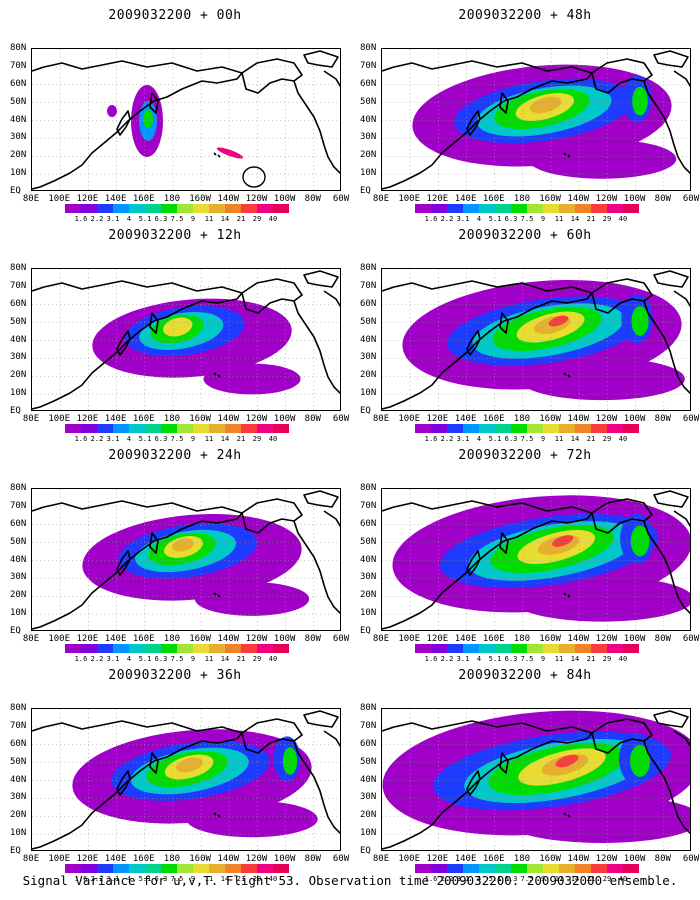  I want to click on colorbar-label: 11, so click(209, 659).